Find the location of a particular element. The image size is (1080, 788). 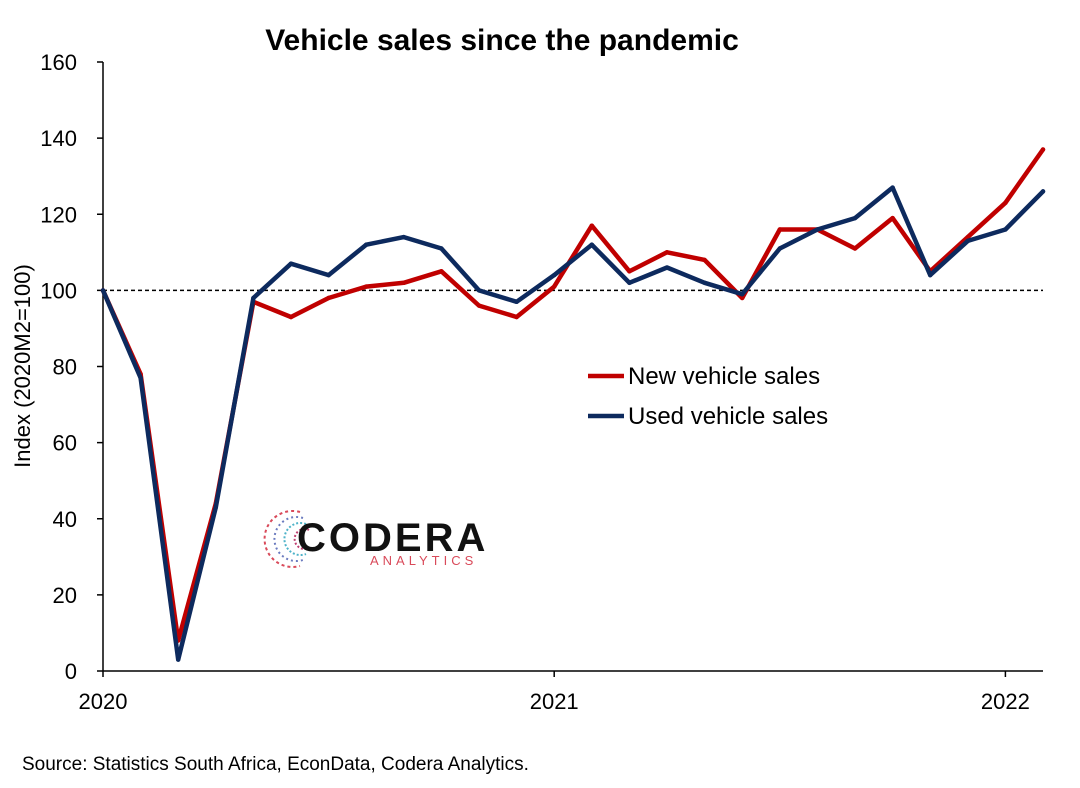

x-tick-label: 2022 is located at coordinates (1005, 701).